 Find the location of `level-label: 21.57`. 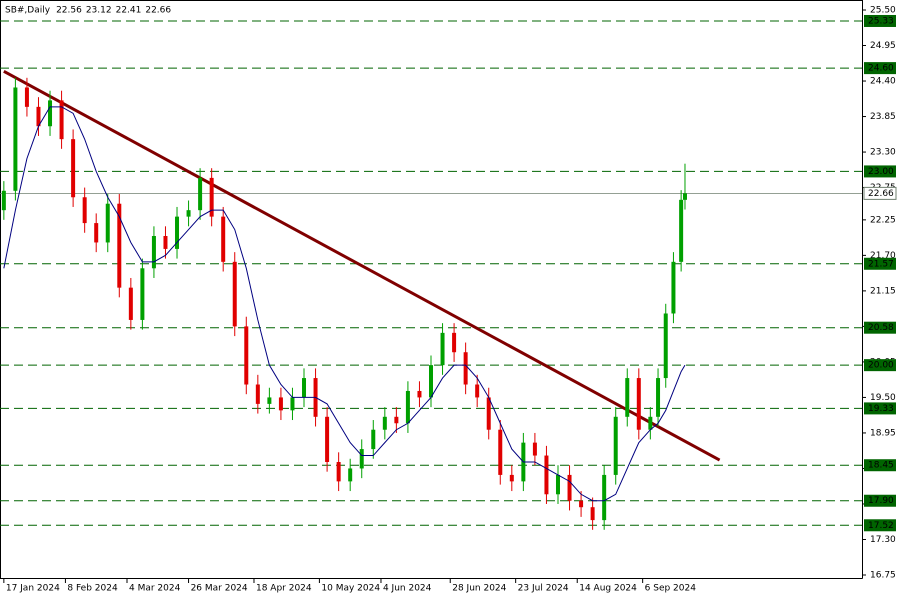

level-label: 21.57 is located at coordinates (881, 264).